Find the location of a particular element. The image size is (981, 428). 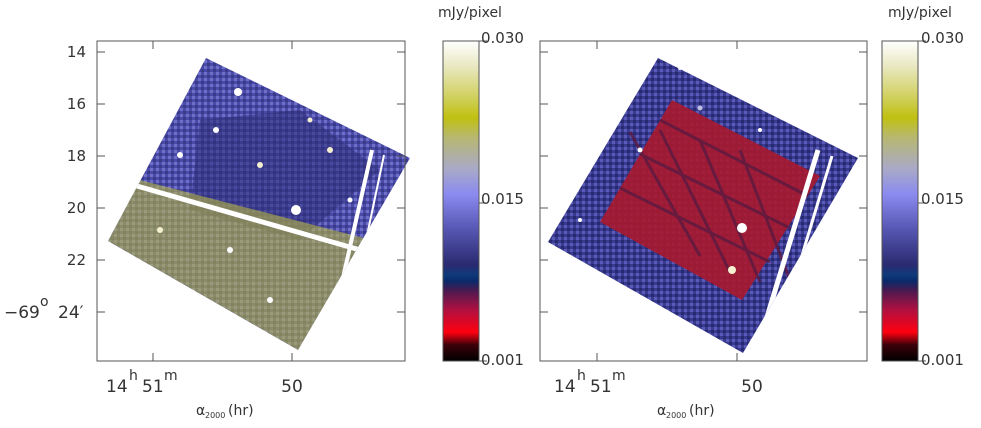

y-tick-label: 18 is located at coordinates (76, 156).